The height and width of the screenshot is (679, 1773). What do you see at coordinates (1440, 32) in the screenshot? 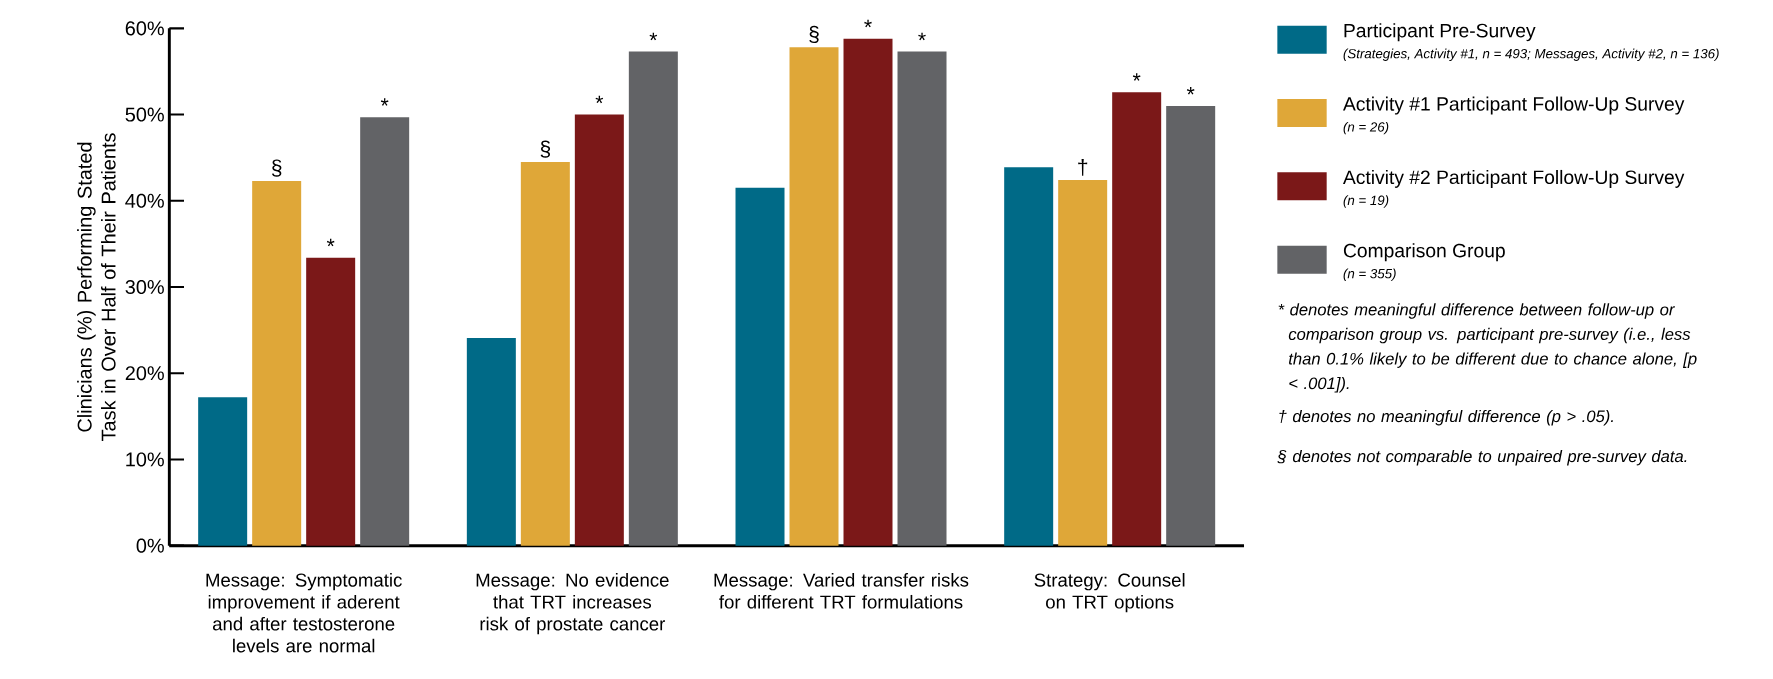
I see `legend-label: Participant Pre-Survey` at bounding box center [1440, 32].